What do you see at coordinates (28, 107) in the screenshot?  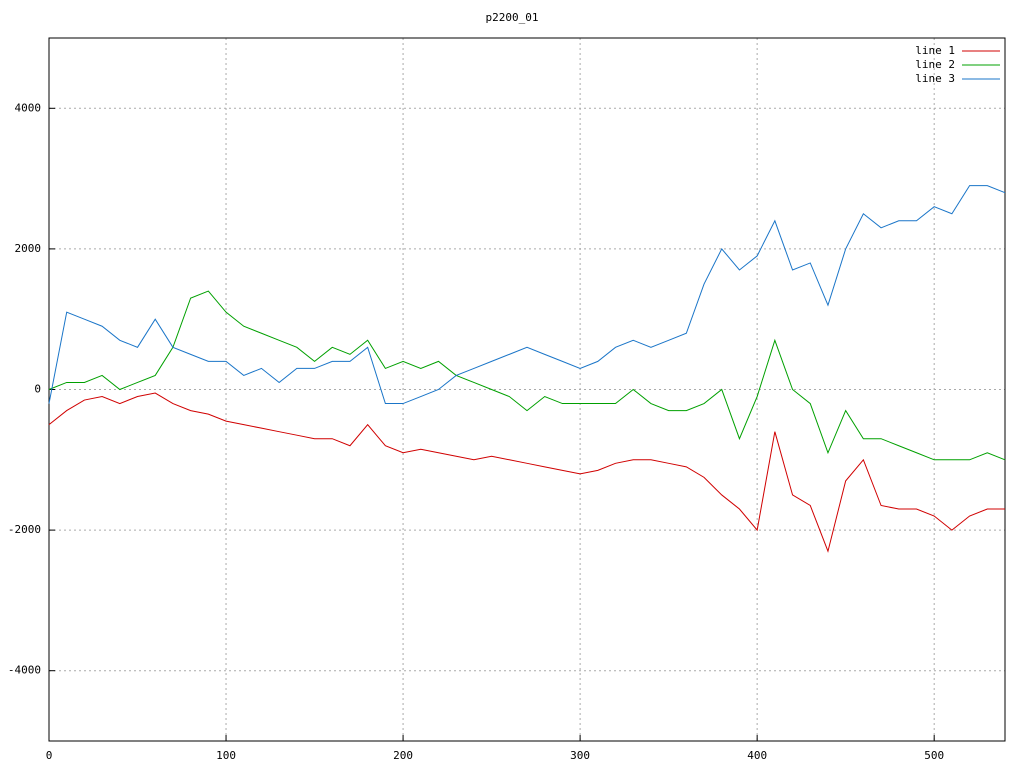 I see `y-tick-label: 4000` at bounding box center [28, 107].